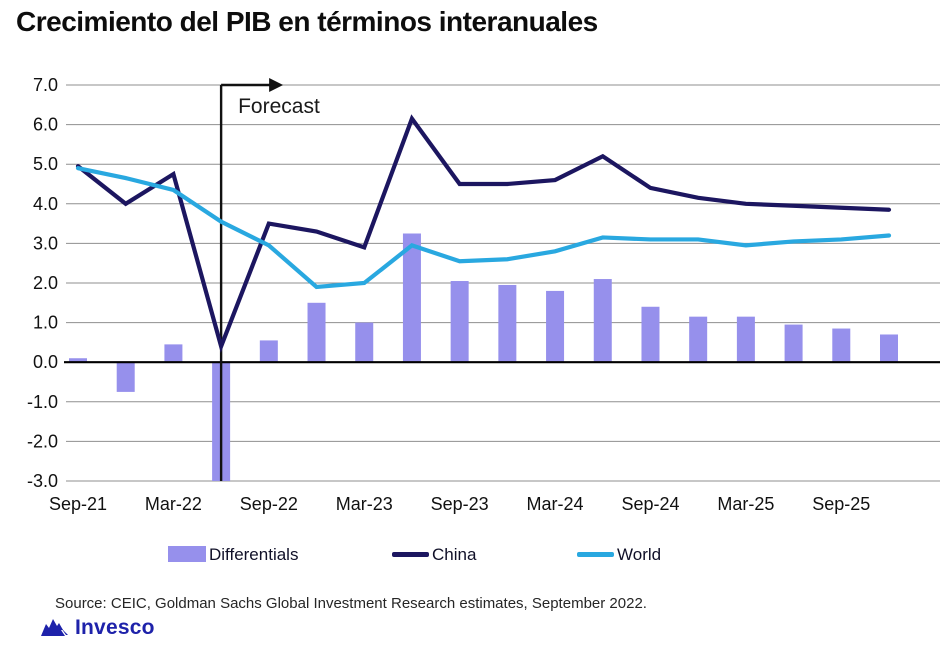 This screenshot has height=661, width=949. I want to click on chart-legend: Differentials China World, so click(474, 555).